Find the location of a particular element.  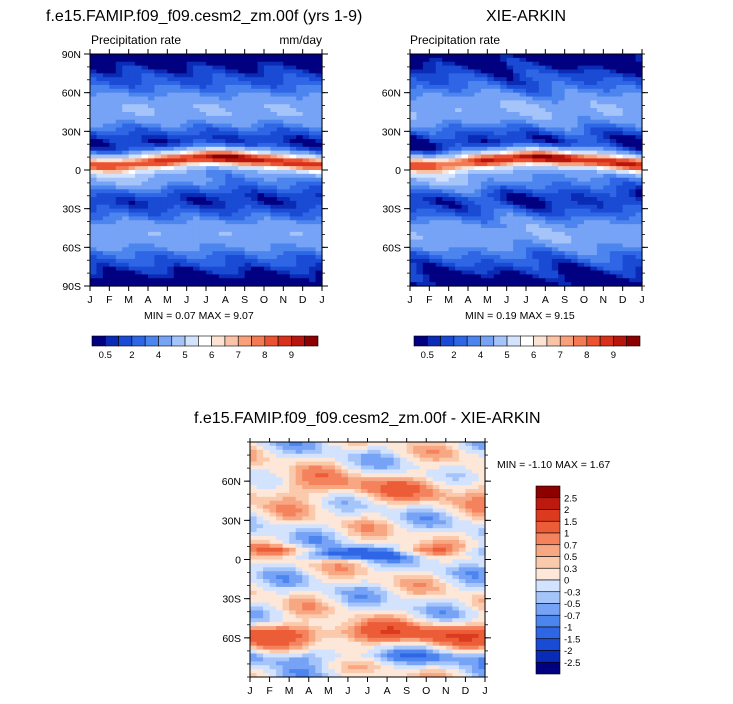

panel1-ytick-label: 30N is located at coordinates (71, 132).